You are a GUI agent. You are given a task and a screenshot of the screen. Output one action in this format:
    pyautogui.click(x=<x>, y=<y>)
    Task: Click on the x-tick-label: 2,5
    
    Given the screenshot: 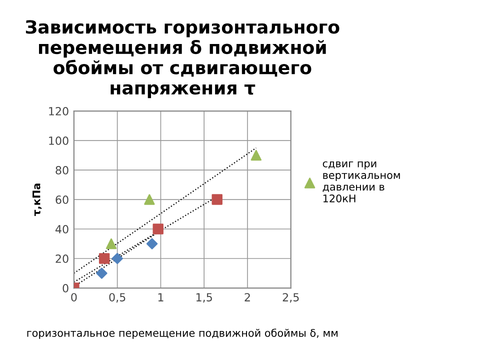 What is the action you would take?
    pyautogui.click(x=290, y=298)
    